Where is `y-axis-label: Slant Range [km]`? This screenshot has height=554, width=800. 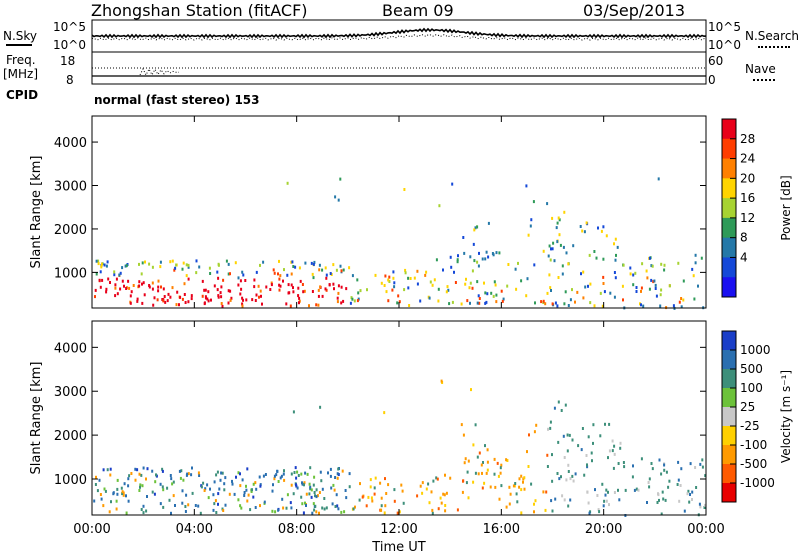
y-axis-label: Slant Range [km] is located at coordinates (36, 212).